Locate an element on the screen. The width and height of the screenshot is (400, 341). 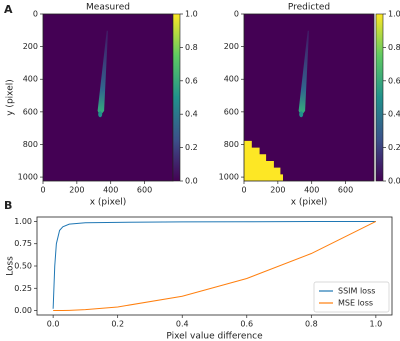
legend is located at coordinates (351, 297).